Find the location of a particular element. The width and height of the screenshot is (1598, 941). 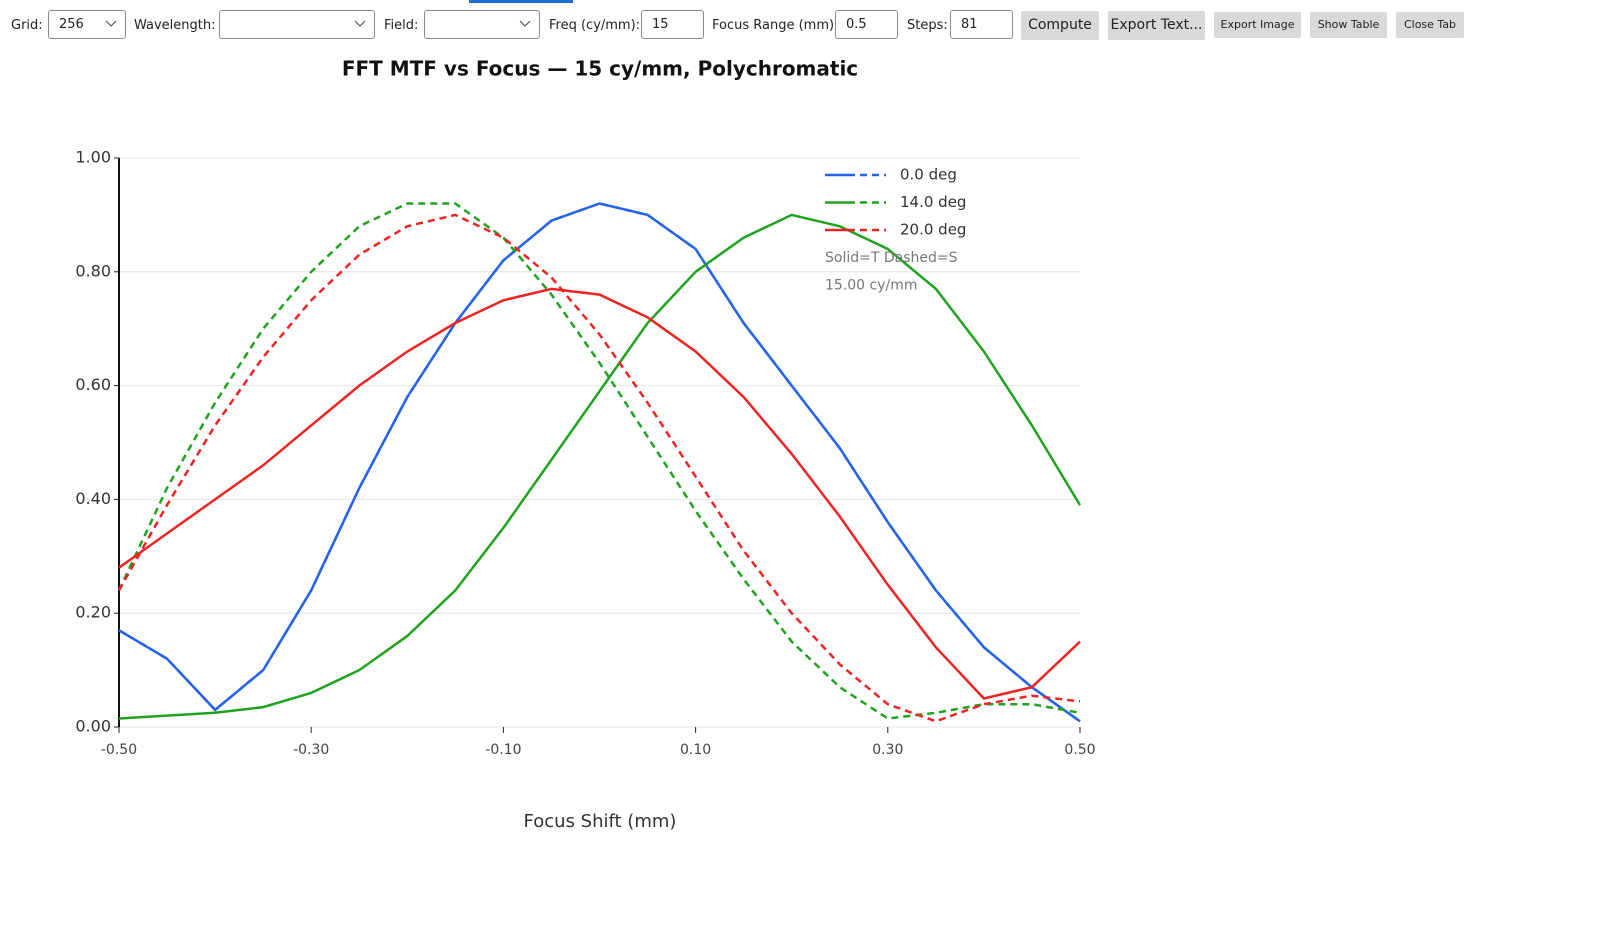

grid-label: Grid: is located at coordinates (27, 25).